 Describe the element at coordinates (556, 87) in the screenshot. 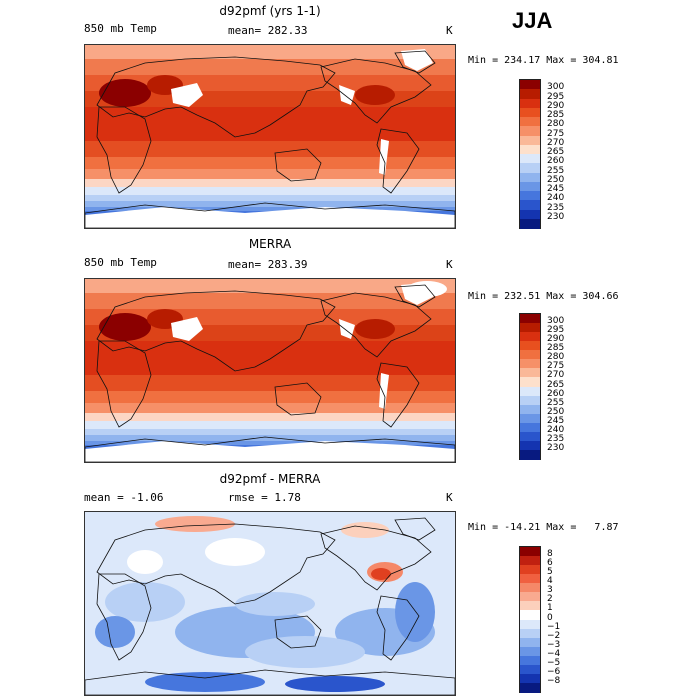

I see `colorbar-tick-label: 300` at that location.